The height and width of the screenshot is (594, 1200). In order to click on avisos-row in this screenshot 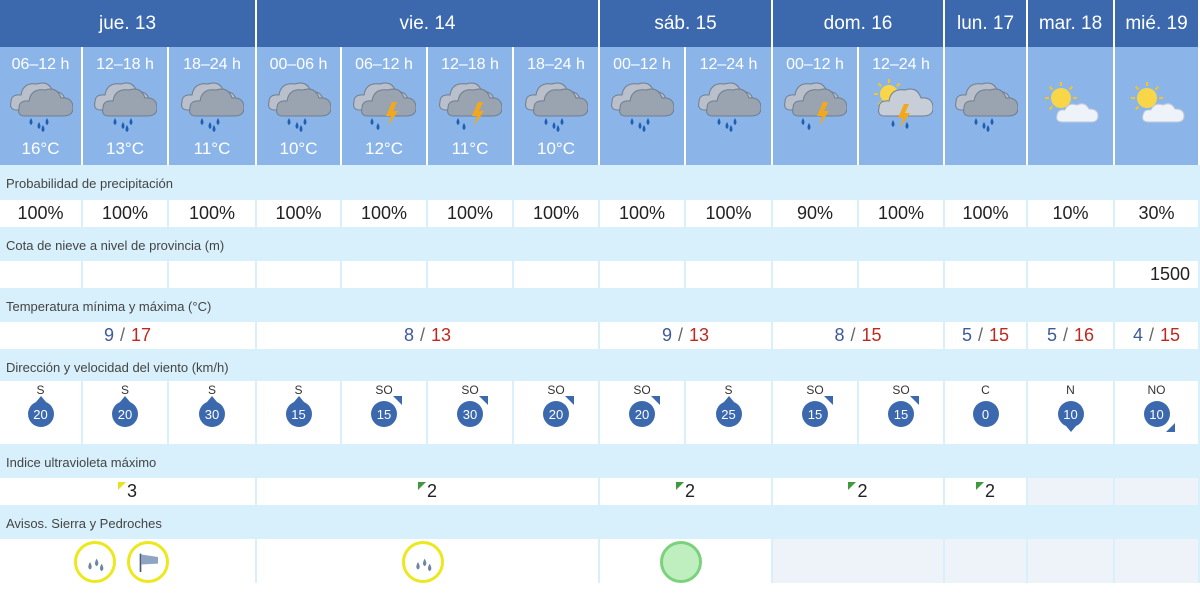, I will do `click(600, 561)`.